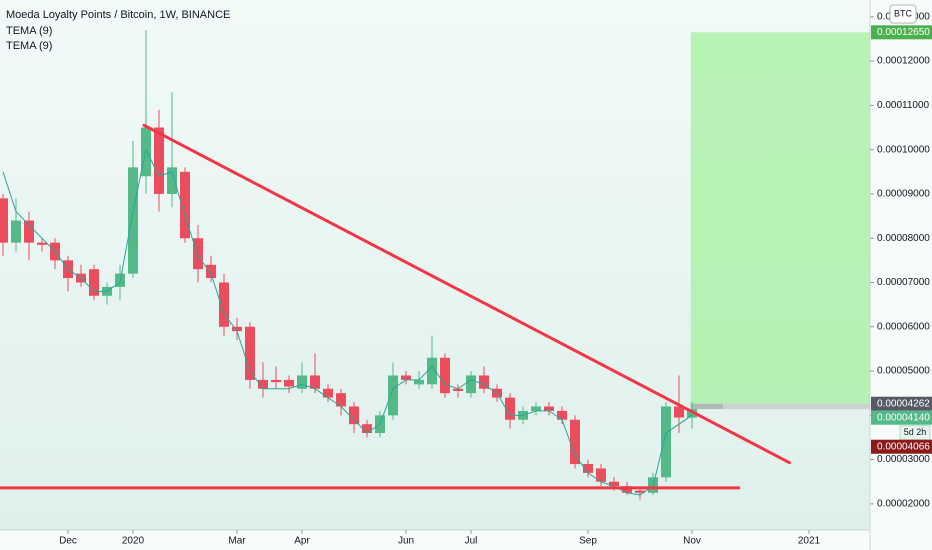 This screenshot has width=932, height=550. I want to click on price-label: 0.00012650, so click(903, 32).